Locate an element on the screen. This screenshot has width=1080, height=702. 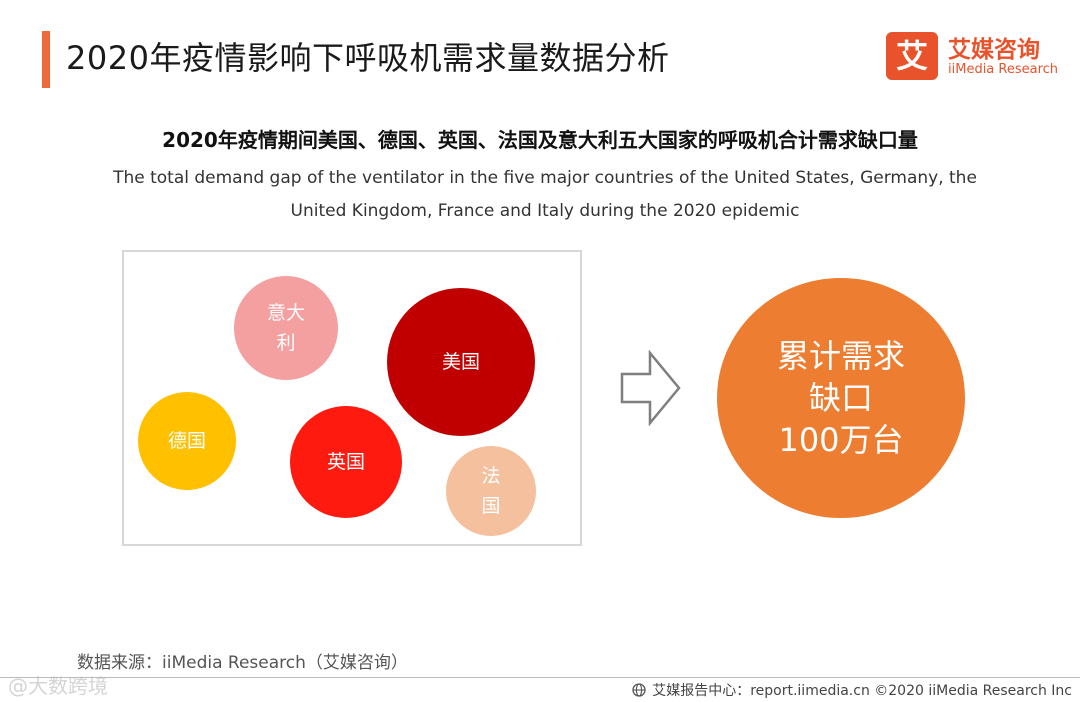
bubble-italy: 意大利 is located at coordinates (286, 328).